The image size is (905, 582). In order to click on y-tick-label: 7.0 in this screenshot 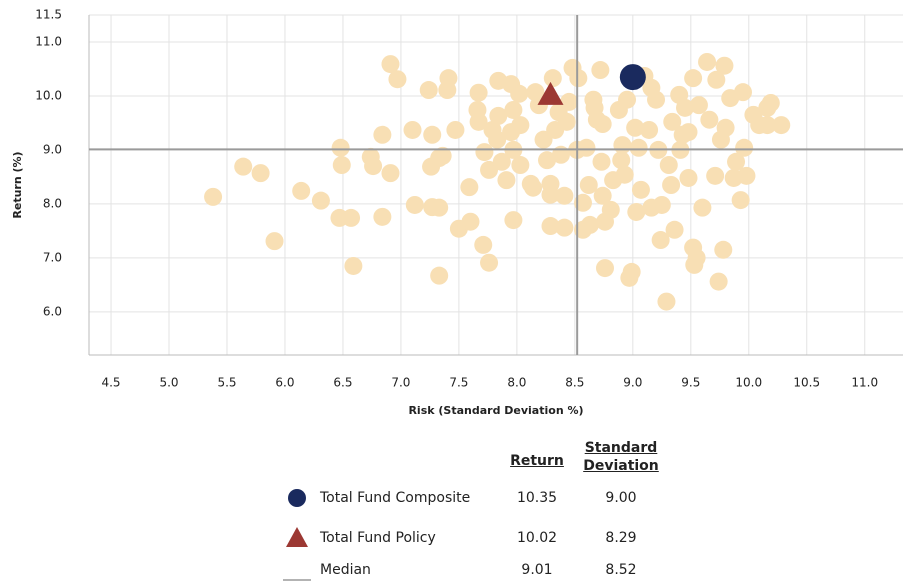, I will do `click(52, 257)`.